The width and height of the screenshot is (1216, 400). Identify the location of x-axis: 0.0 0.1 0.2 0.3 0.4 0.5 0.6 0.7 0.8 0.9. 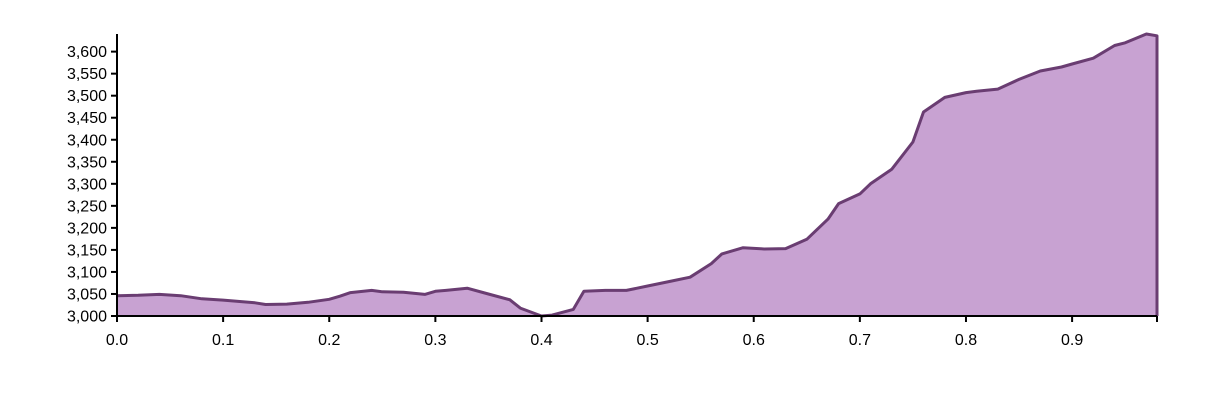
(632, 332).